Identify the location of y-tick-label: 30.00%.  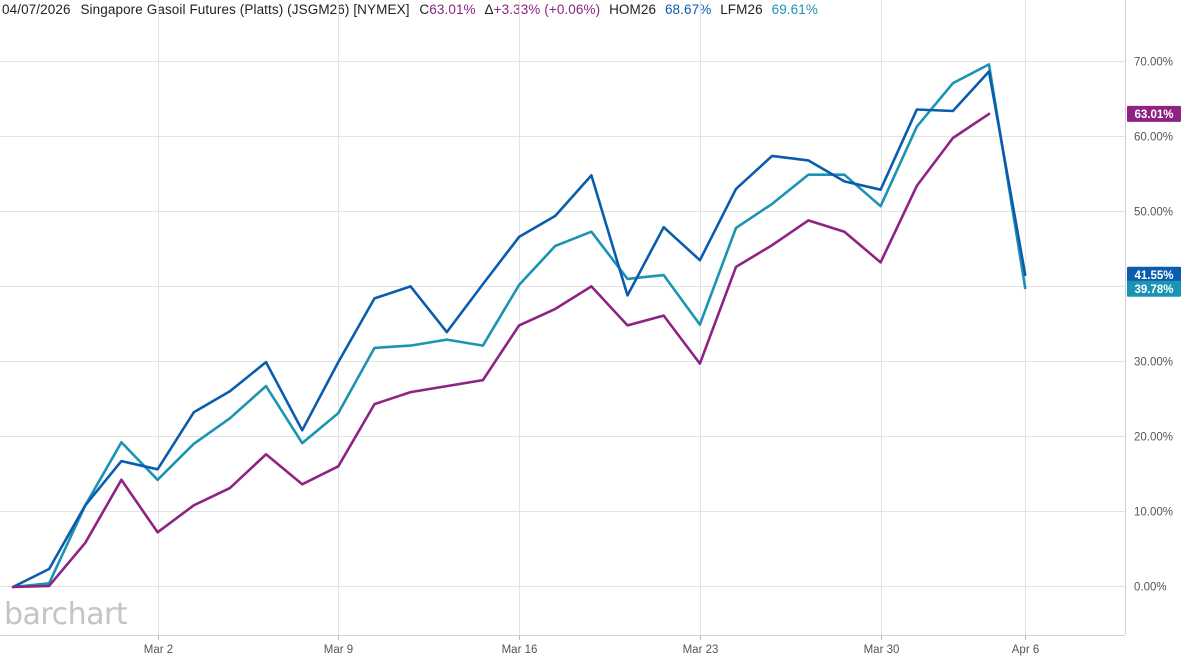
(1153, 363).